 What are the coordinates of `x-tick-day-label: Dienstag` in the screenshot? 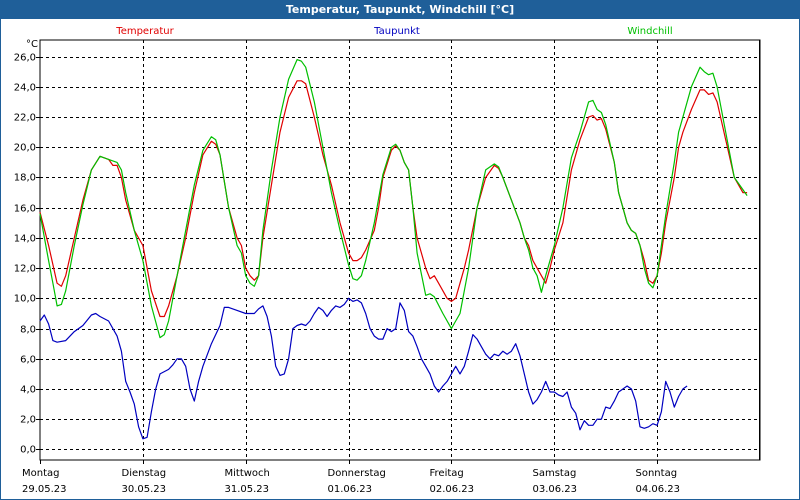 It's located at (144, 473).